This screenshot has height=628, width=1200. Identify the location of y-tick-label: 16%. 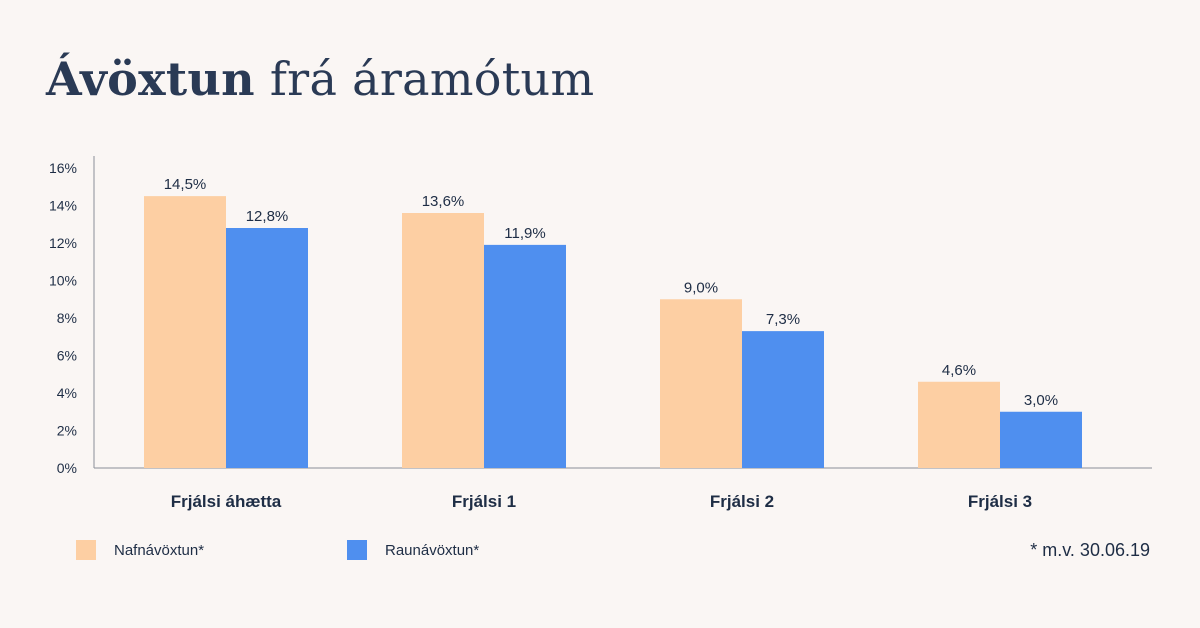
(63, 168).